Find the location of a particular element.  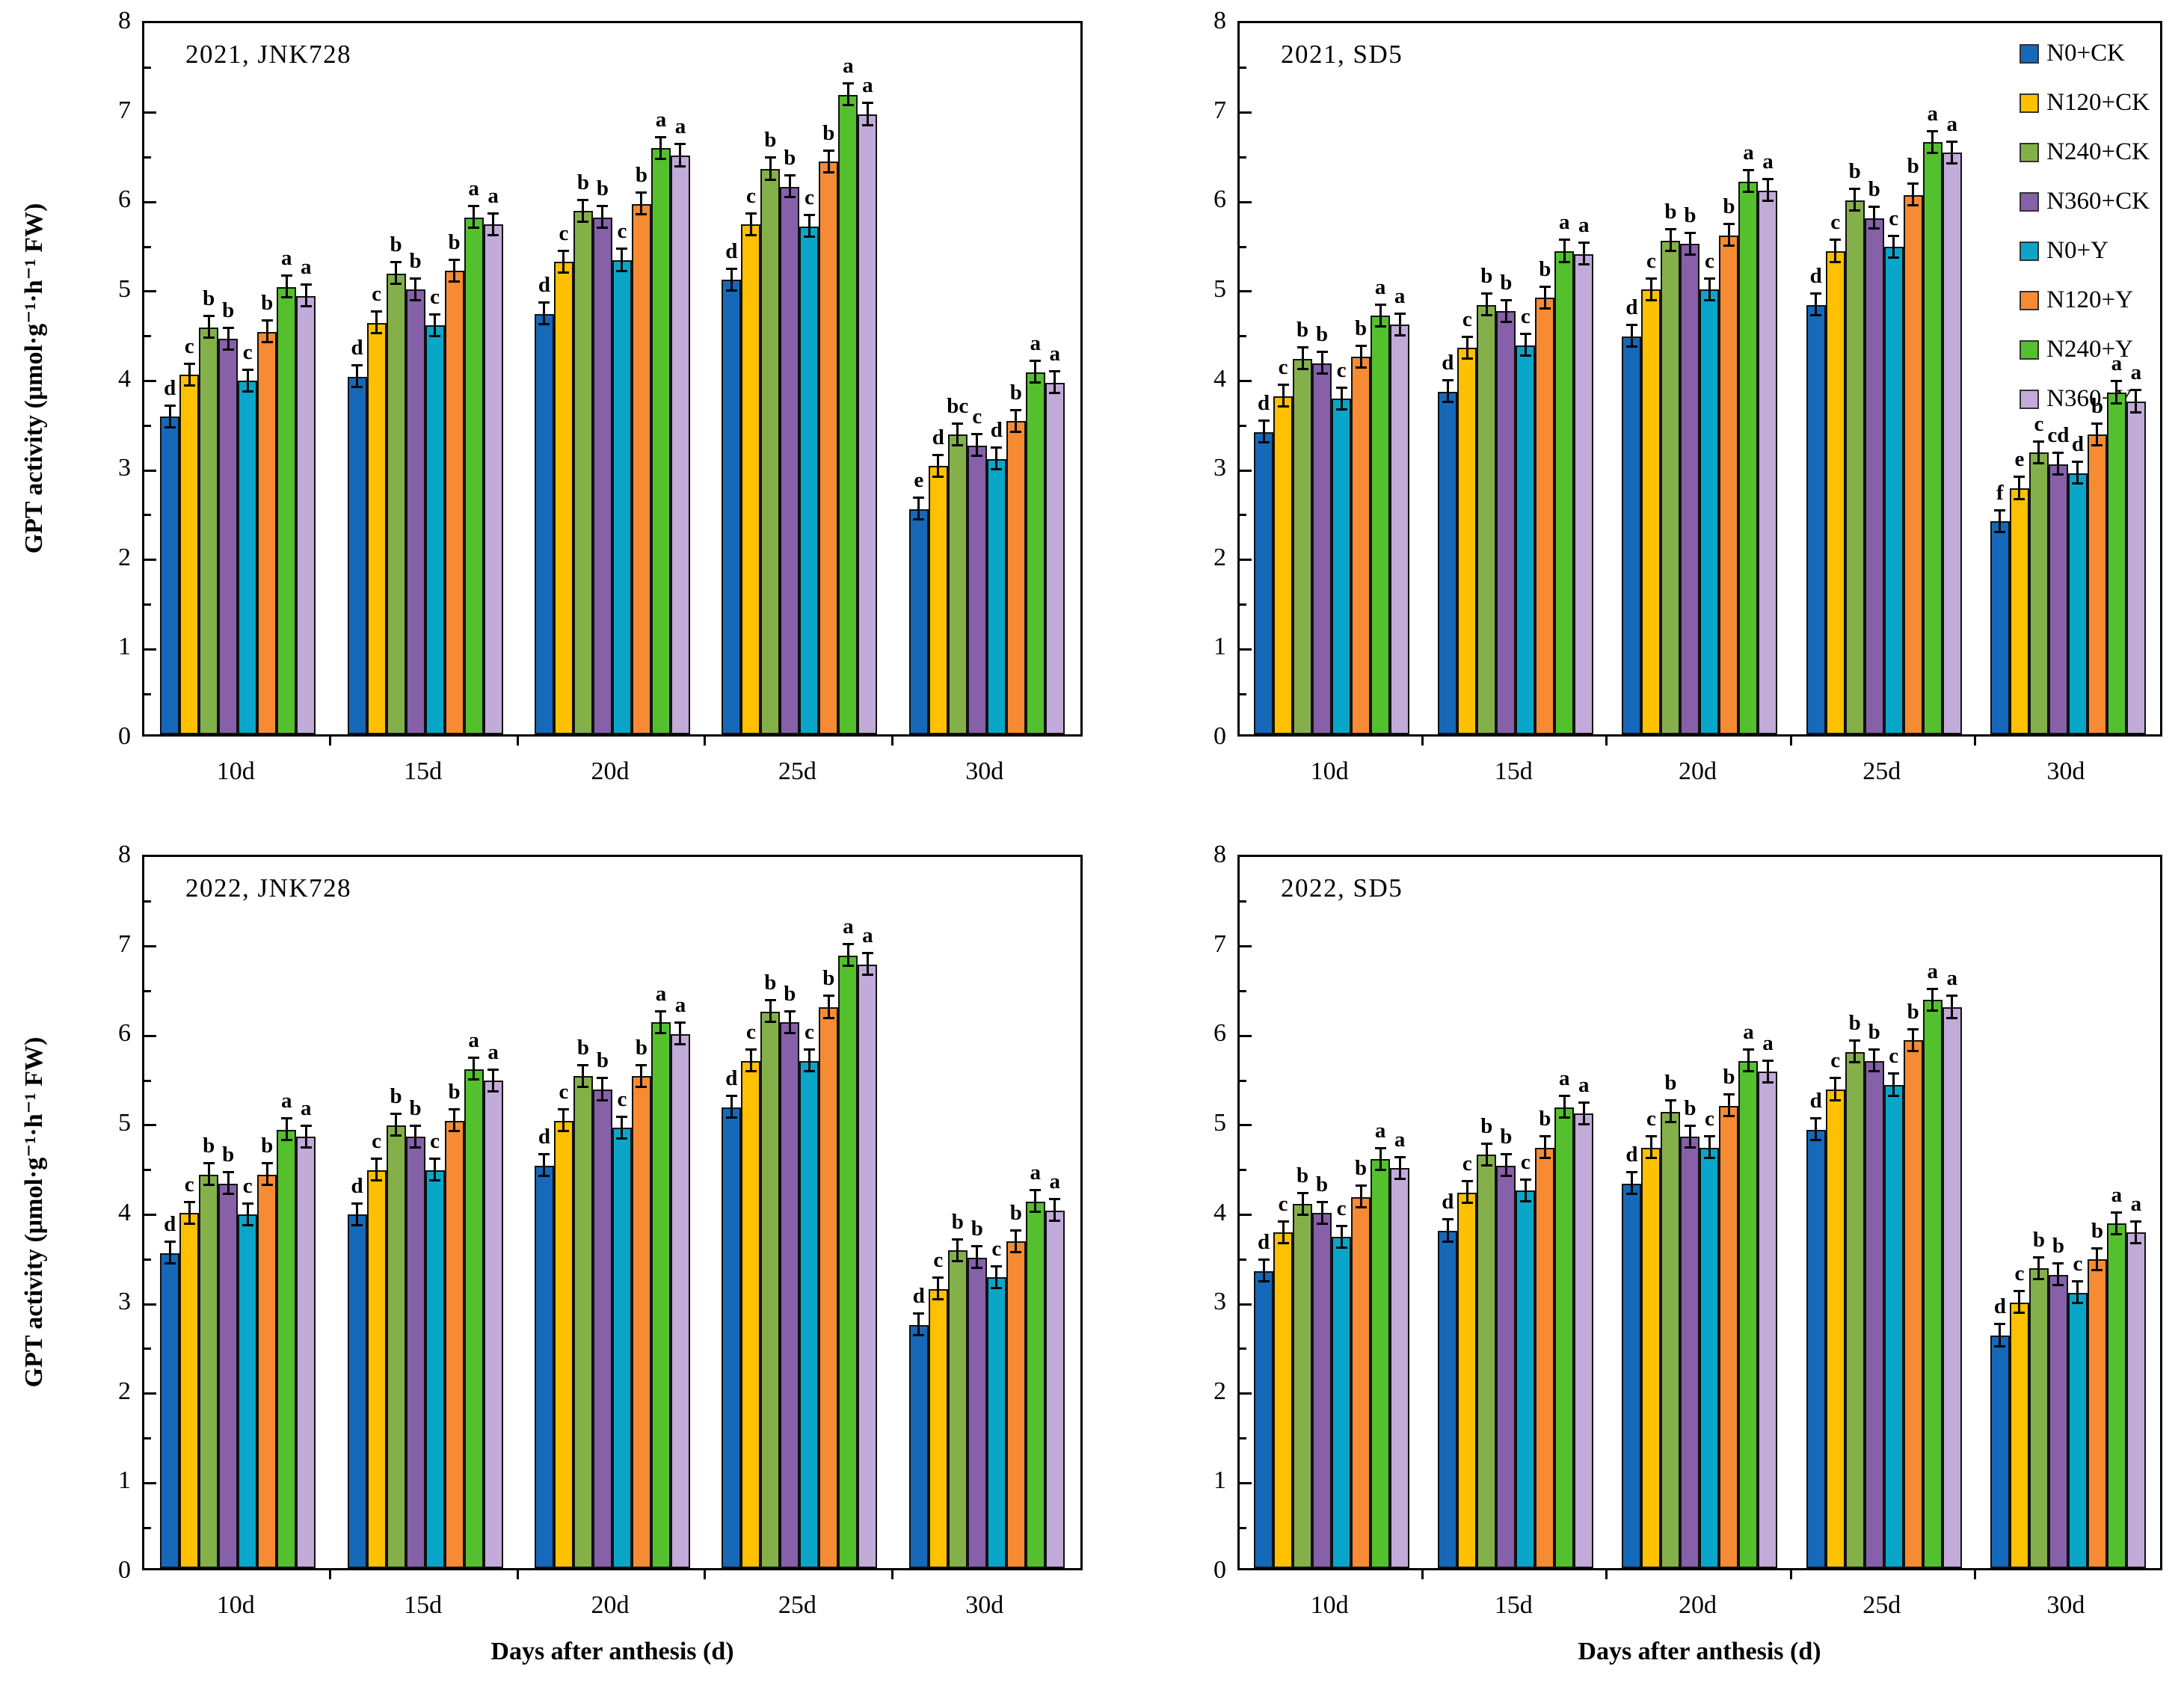

bar-N0+Y: c is located at coordinates (809, 460).